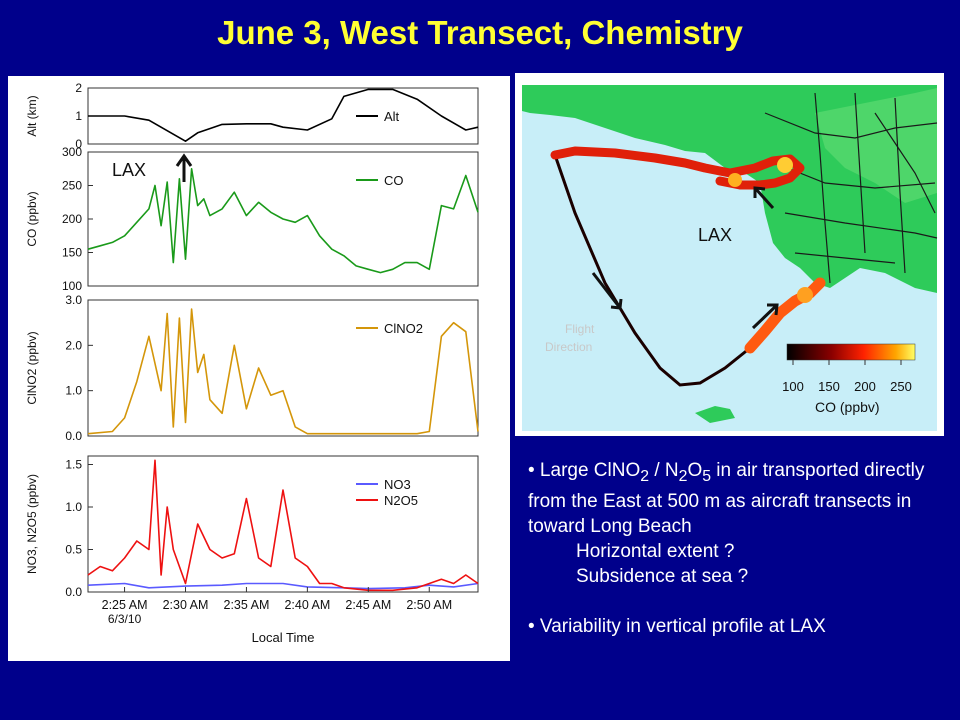 The width and height of the screenshot is (960, 720). Describe the element at coordinates (125, 605) in the screenshot. I see `x-tick-label: 2:25 AM` at that location.